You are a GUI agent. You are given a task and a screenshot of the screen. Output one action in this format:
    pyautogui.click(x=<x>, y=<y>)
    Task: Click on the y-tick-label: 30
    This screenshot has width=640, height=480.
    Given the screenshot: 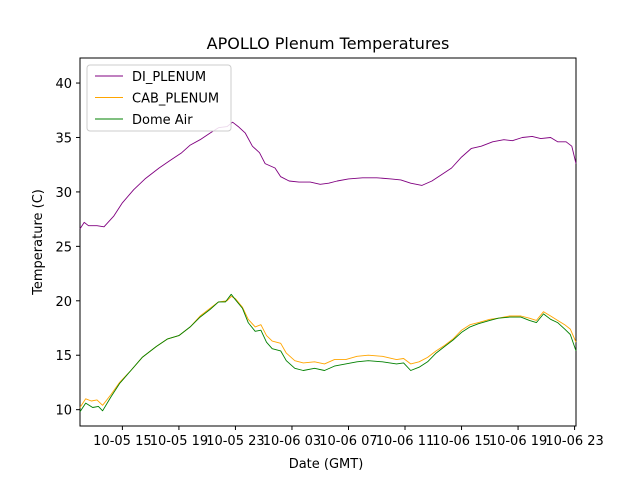 What is the action you would take?
    pyautogui.click(x=63, y=193)
    